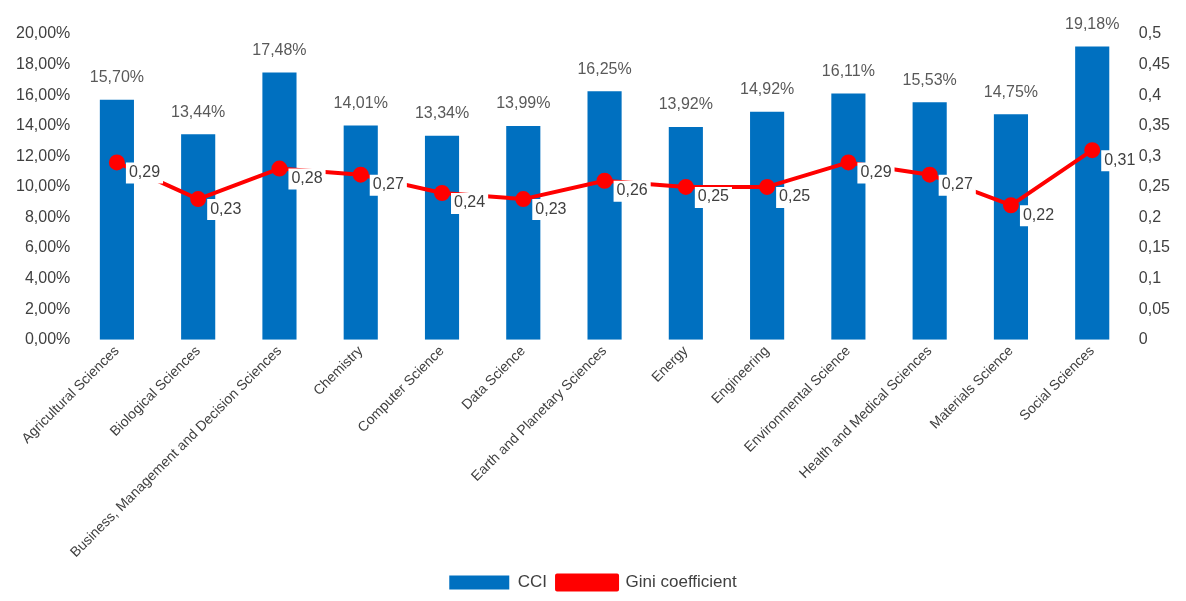 Image resolution: width=1186 pixels, height=601 pixels. Describe the element at coordinates (1150, 33) in the screenshot. I see `y2-tick-label: 0,5` at that location.